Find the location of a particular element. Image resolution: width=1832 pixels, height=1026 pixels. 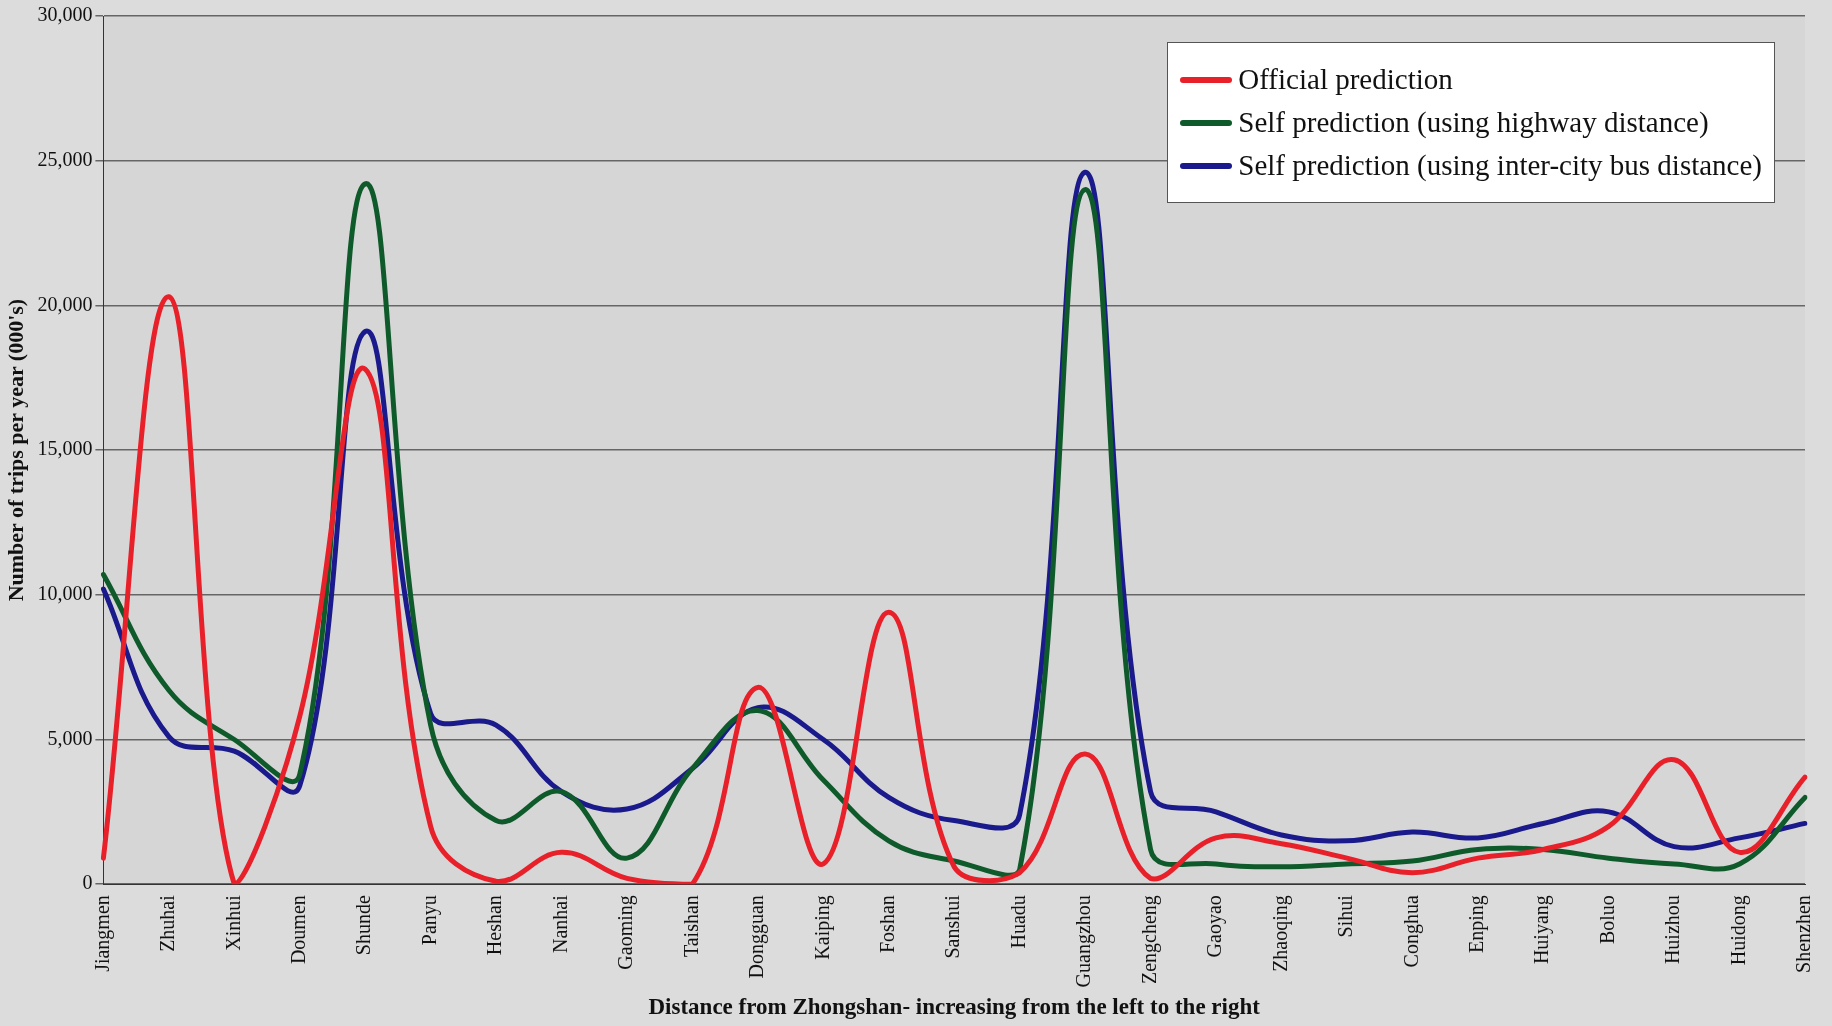

x-tick-label: Jiangmen is located at coordinates (102, 933).